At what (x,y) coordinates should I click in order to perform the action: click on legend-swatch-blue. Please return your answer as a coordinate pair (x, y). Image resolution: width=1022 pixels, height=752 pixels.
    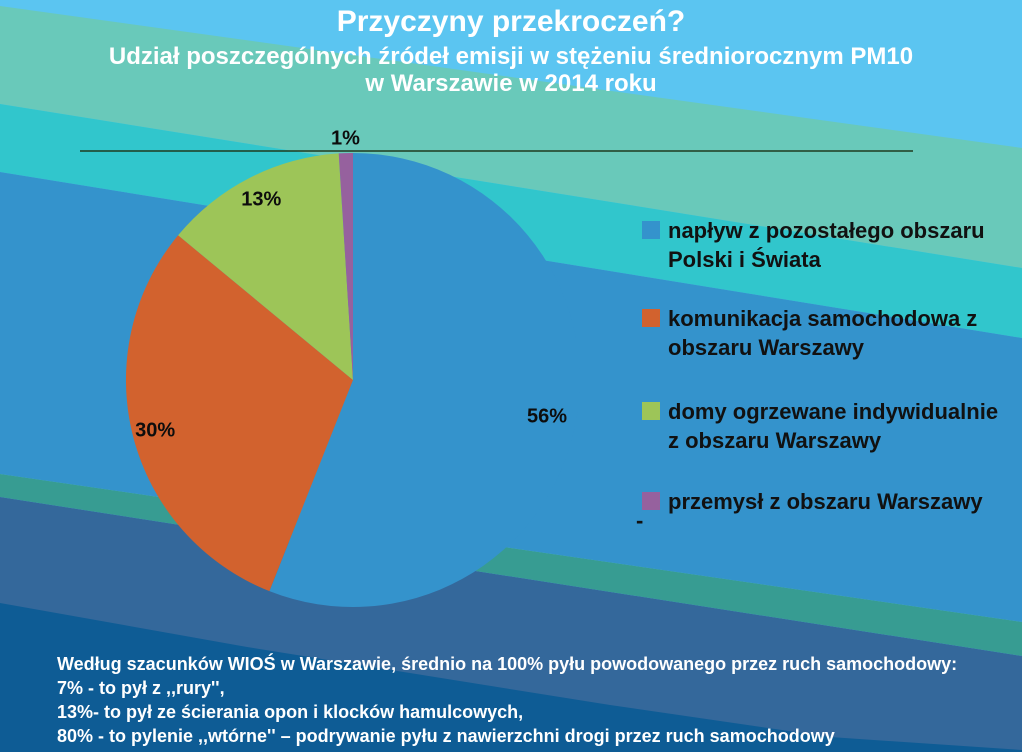
    Looking at the image, I should click on (651, 230).